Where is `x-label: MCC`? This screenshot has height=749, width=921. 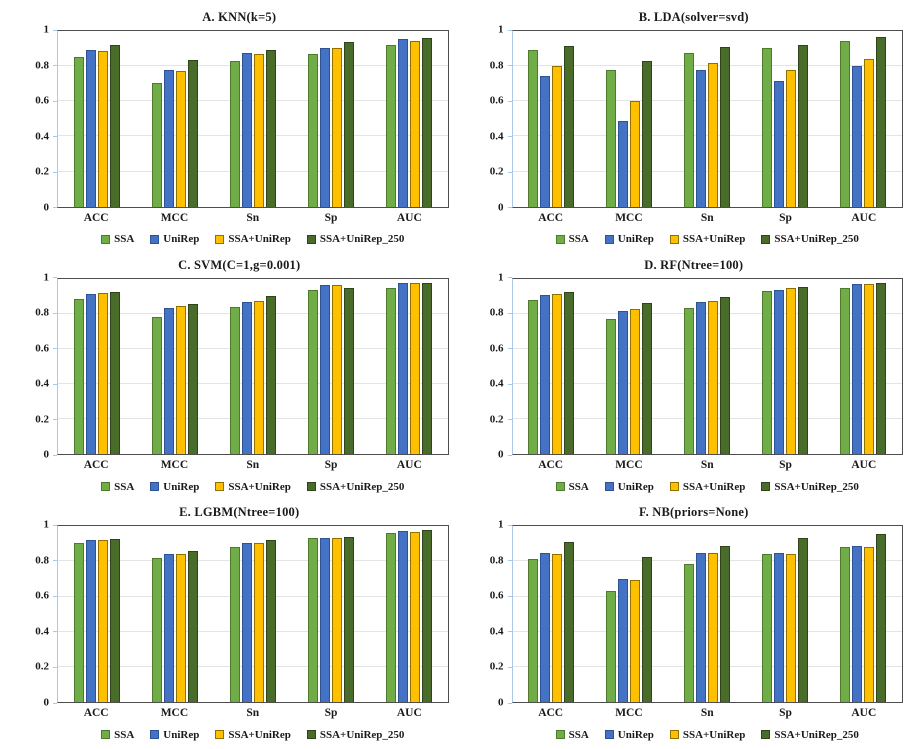
x-label: MCC is located at coordinates (174, 465).